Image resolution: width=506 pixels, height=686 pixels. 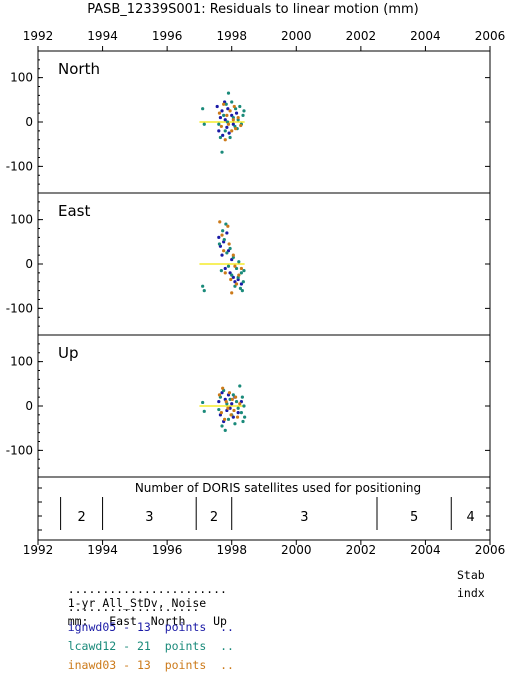 I want to click on solution-count: 13, so click(x=143, y=665).